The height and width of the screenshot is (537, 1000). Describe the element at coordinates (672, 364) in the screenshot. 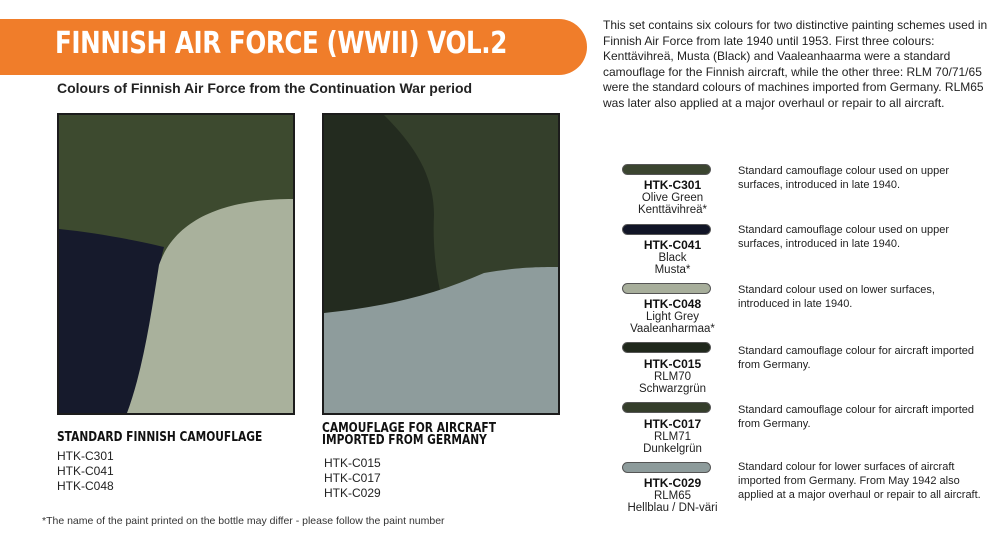

I see `paint-code: HTK-C015` at that location.